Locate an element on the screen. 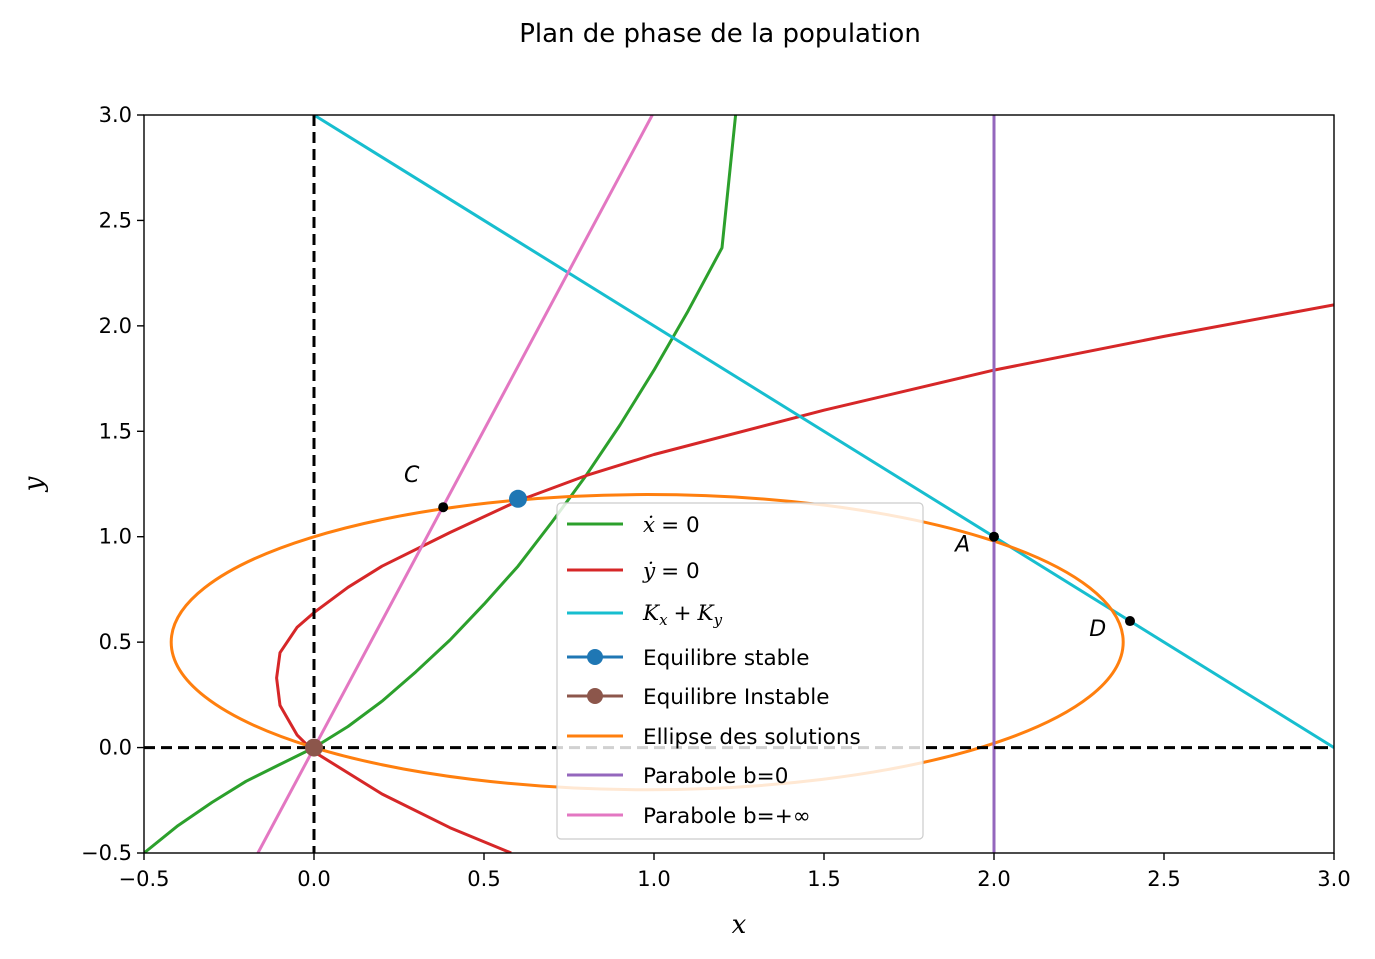 The image size is (1375, 959). legend-entry-parabole-b0: Parabole b=0 is located at coordinates (677, 776).